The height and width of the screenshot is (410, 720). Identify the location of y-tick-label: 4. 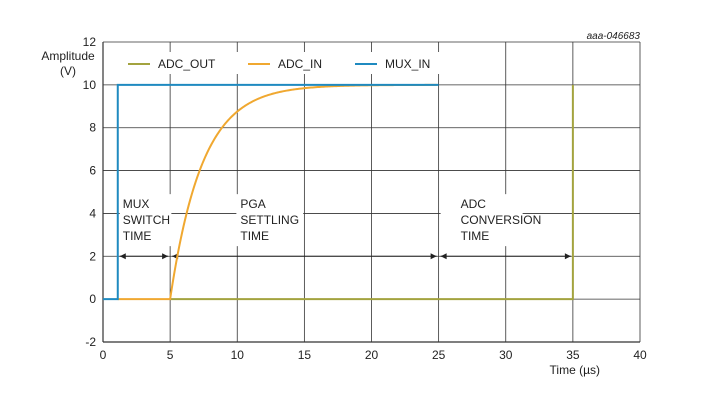
(92, 213).